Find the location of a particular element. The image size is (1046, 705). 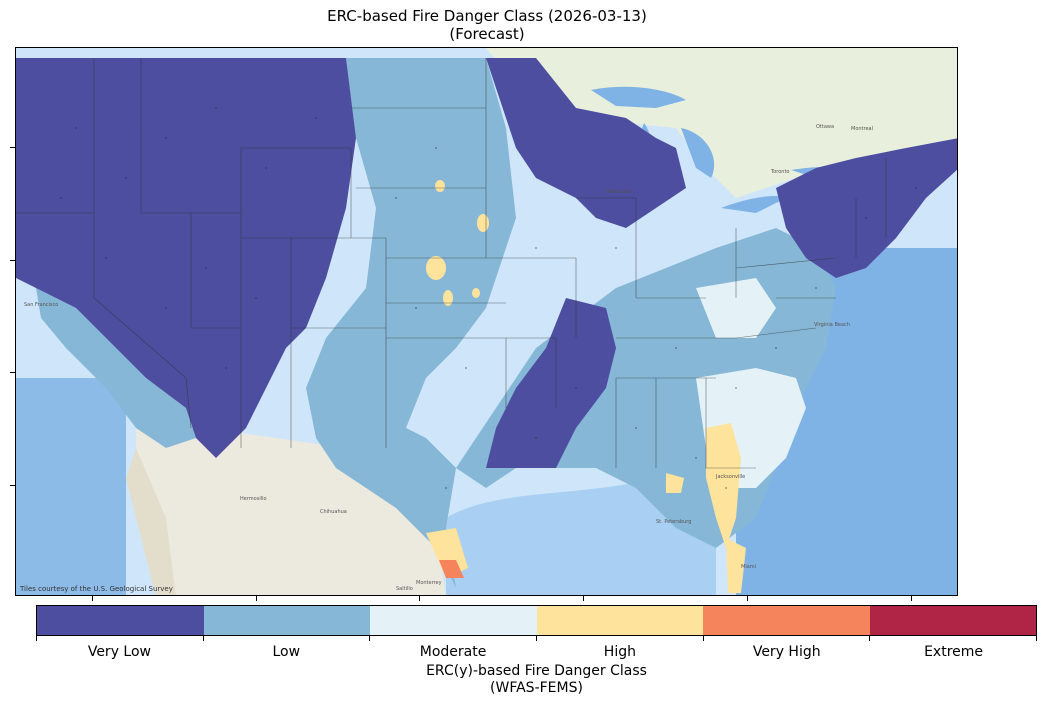

svg-text: Miami is located at coordinates (748, 567).